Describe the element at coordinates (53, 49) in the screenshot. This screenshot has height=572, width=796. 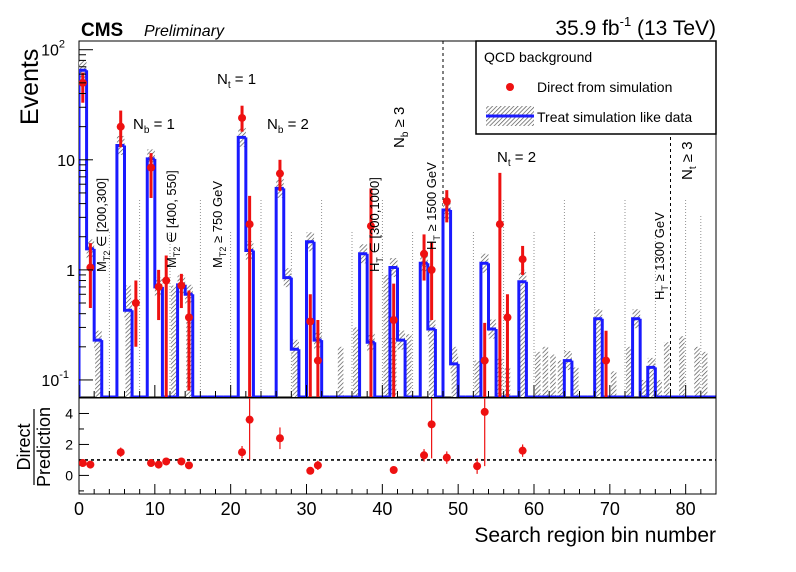
I see `y-tick-label: 102` at that location.